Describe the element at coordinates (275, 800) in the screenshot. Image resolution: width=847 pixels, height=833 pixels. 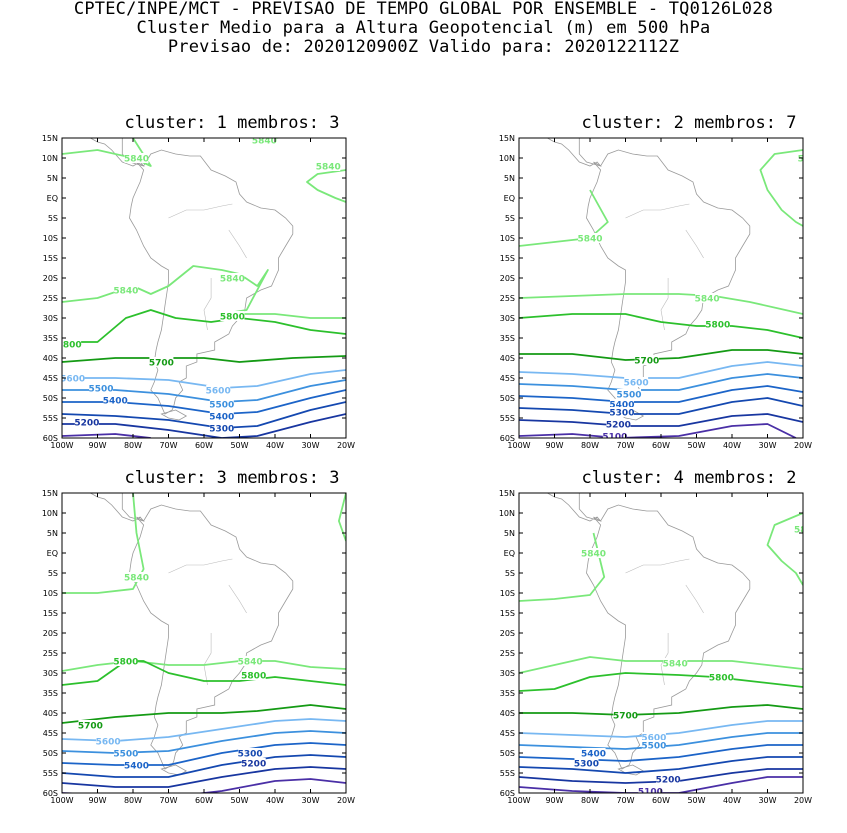
I see `lon-tick-label: 40W` at that location.